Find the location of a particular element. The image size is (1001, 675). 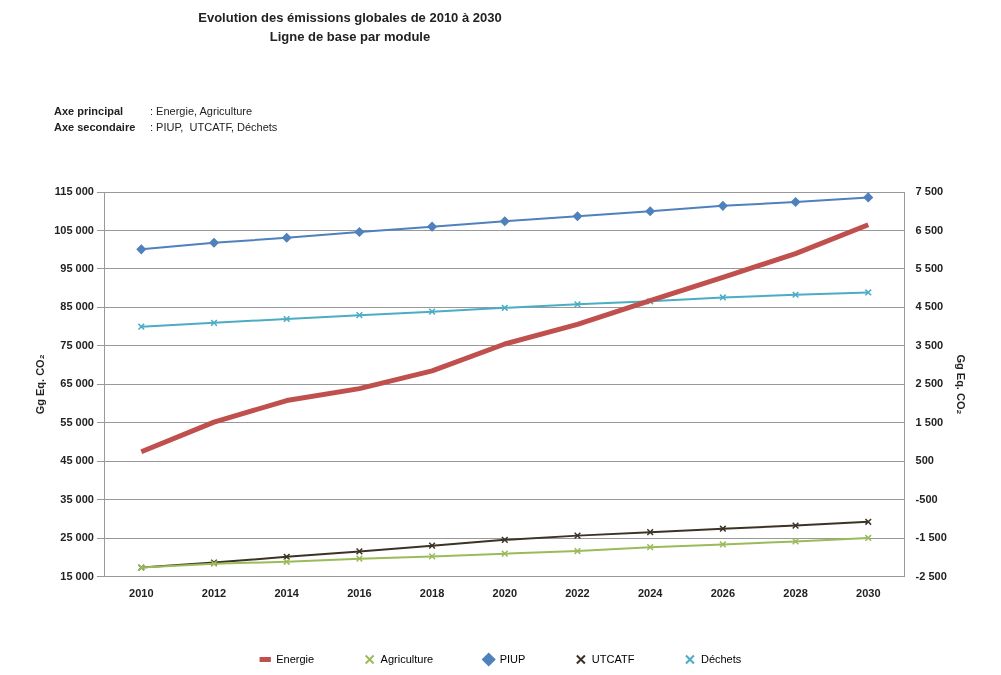

legend-label: PIUP is located at coordinates (512, 658).